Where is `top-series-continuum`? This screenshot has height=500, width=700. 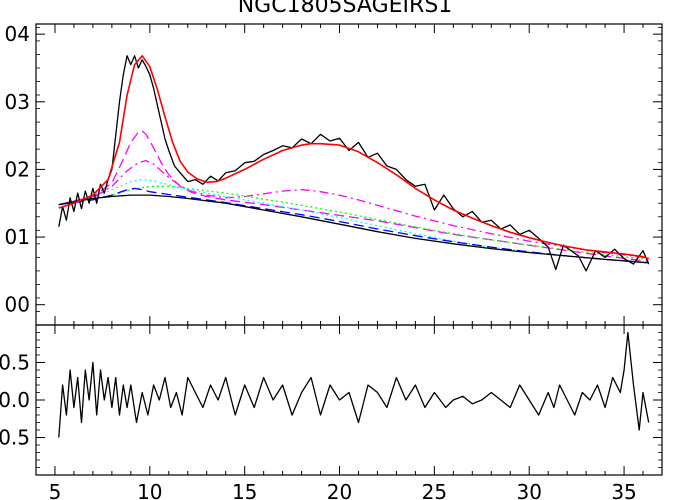 top-series-continuum is located at coordinates (353, 229).